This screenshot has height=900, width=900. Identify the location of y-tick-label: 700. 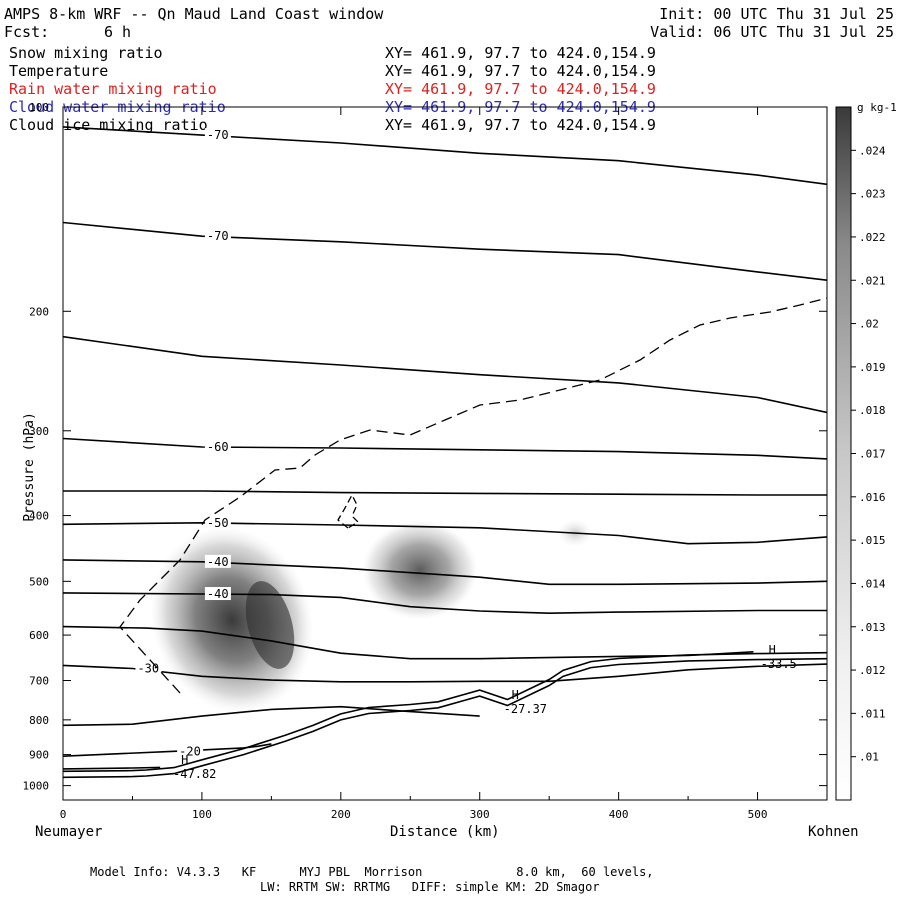
(39, 681).